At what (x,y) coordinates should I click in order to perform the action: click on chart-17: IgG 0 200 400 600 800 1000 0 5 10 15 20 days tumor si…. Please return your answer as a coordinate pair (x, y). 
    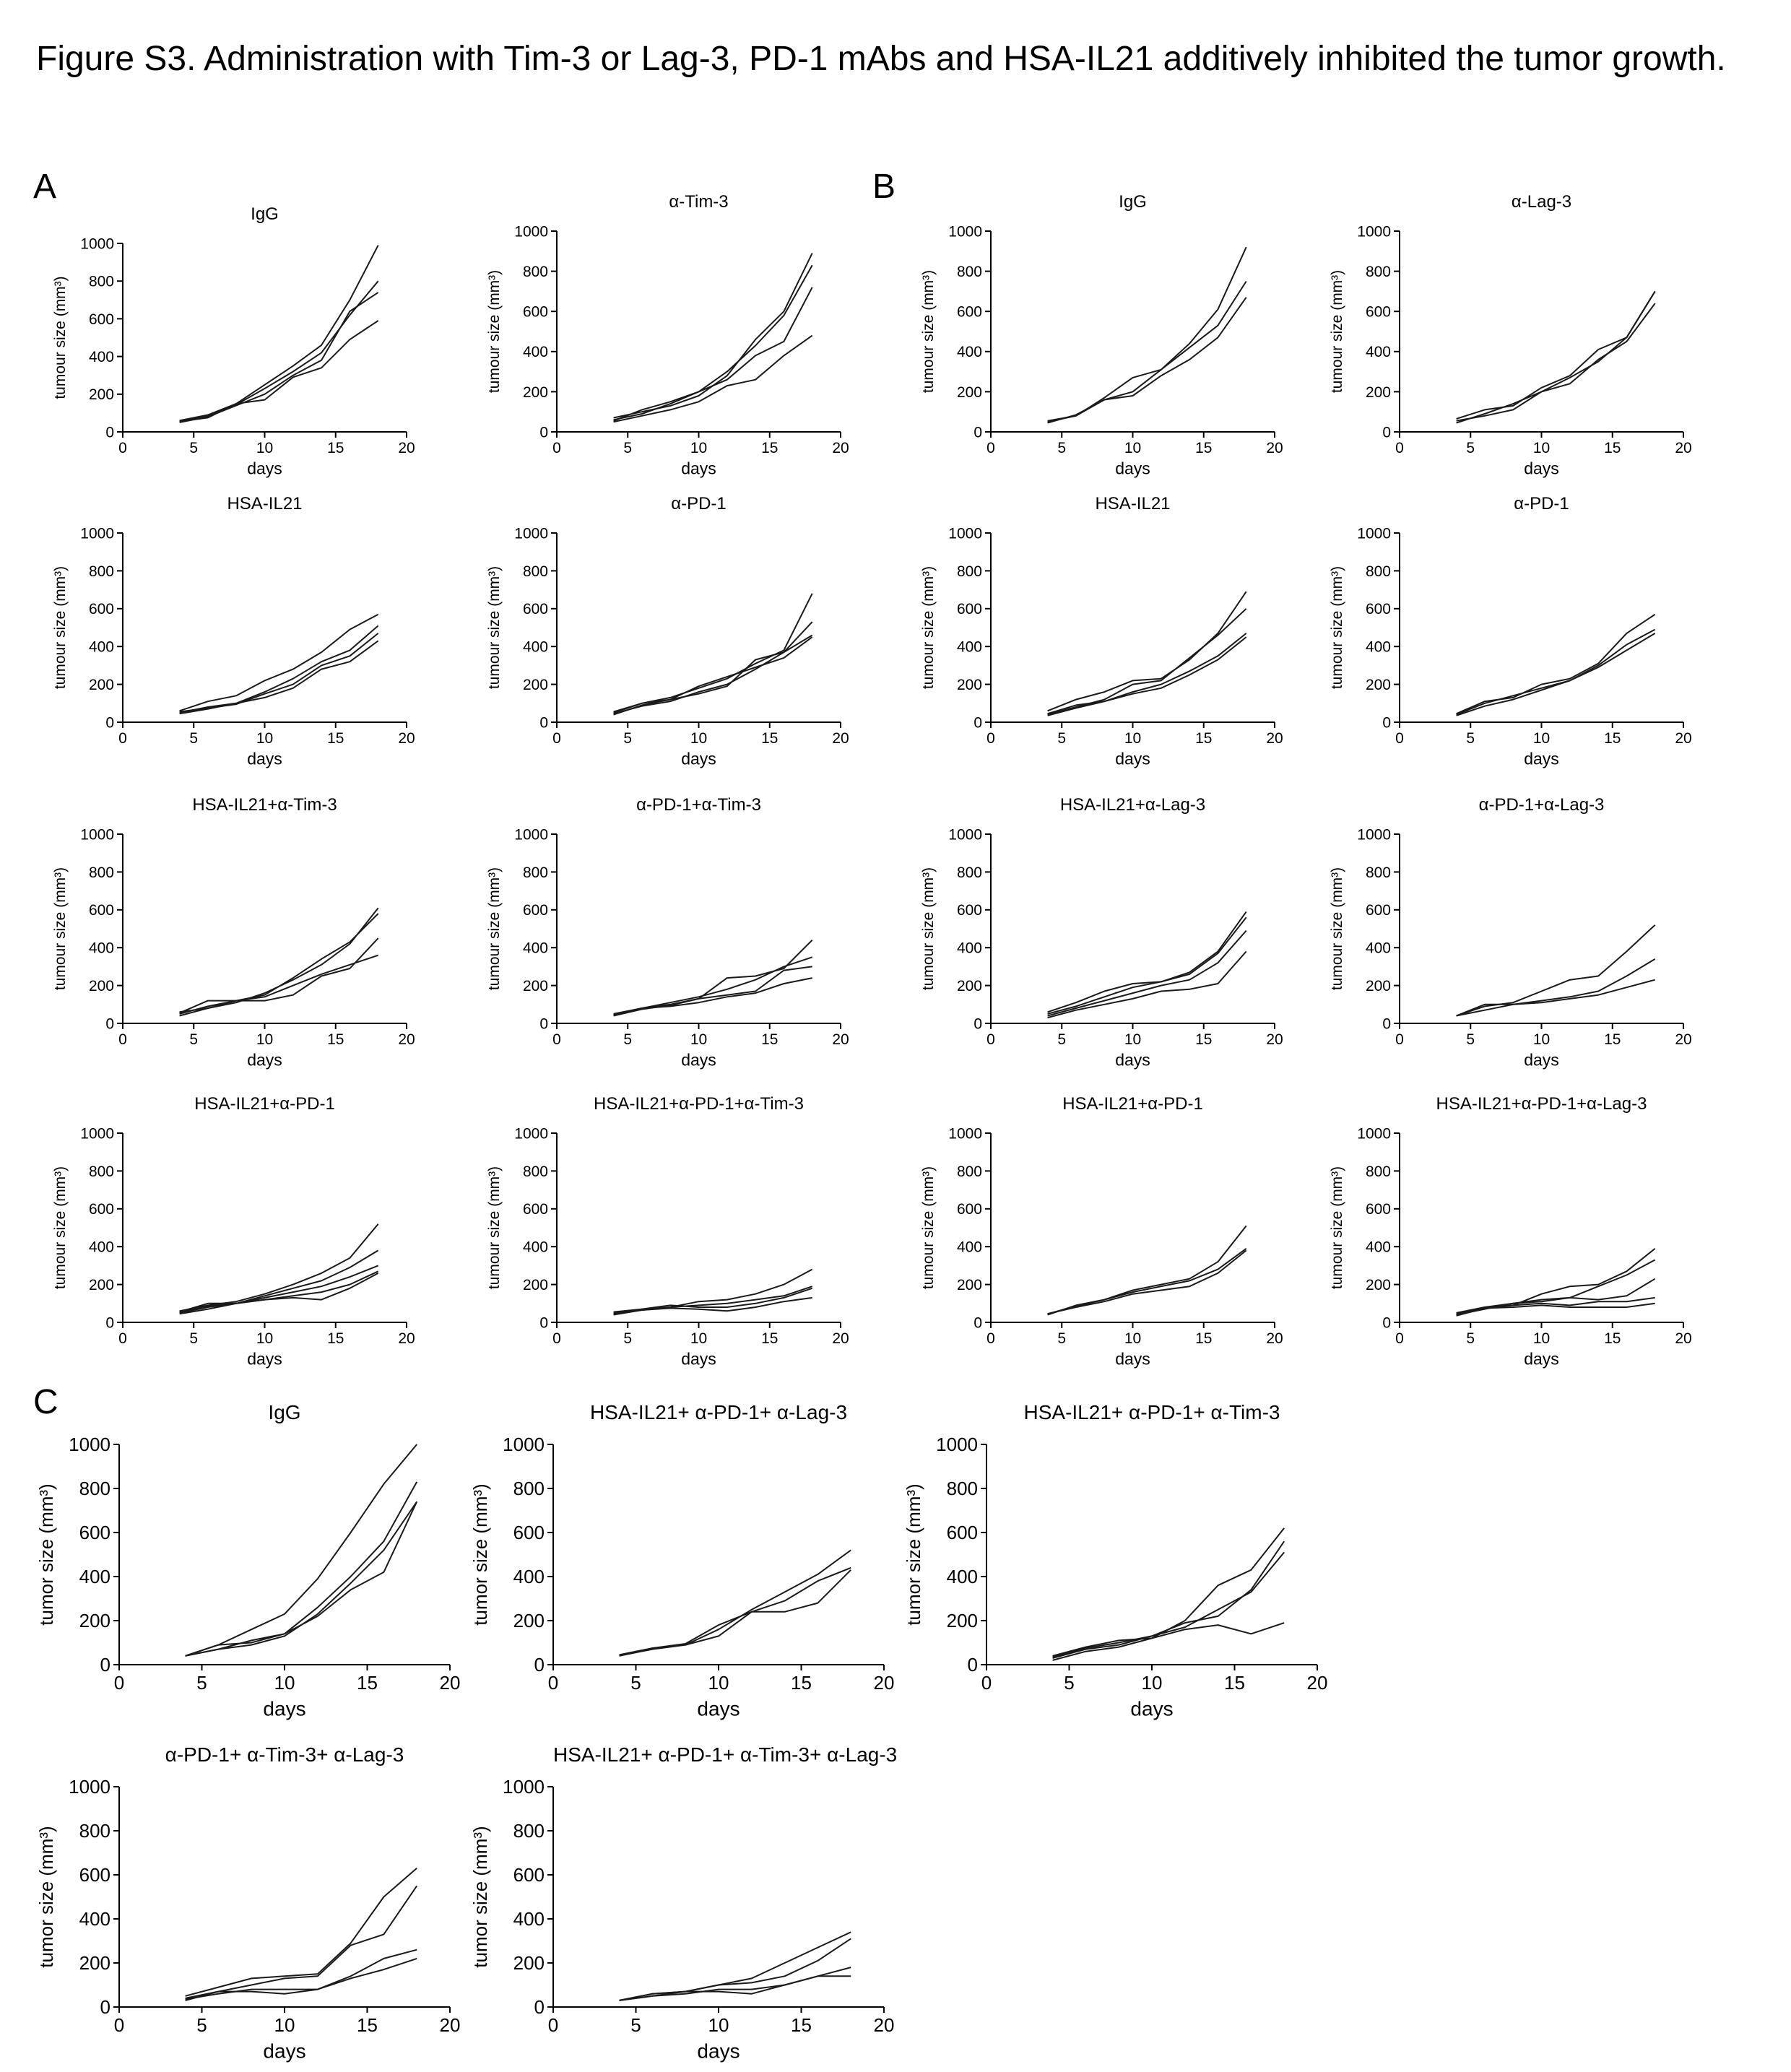
    Looking at the image, I should click on (248, 1562).